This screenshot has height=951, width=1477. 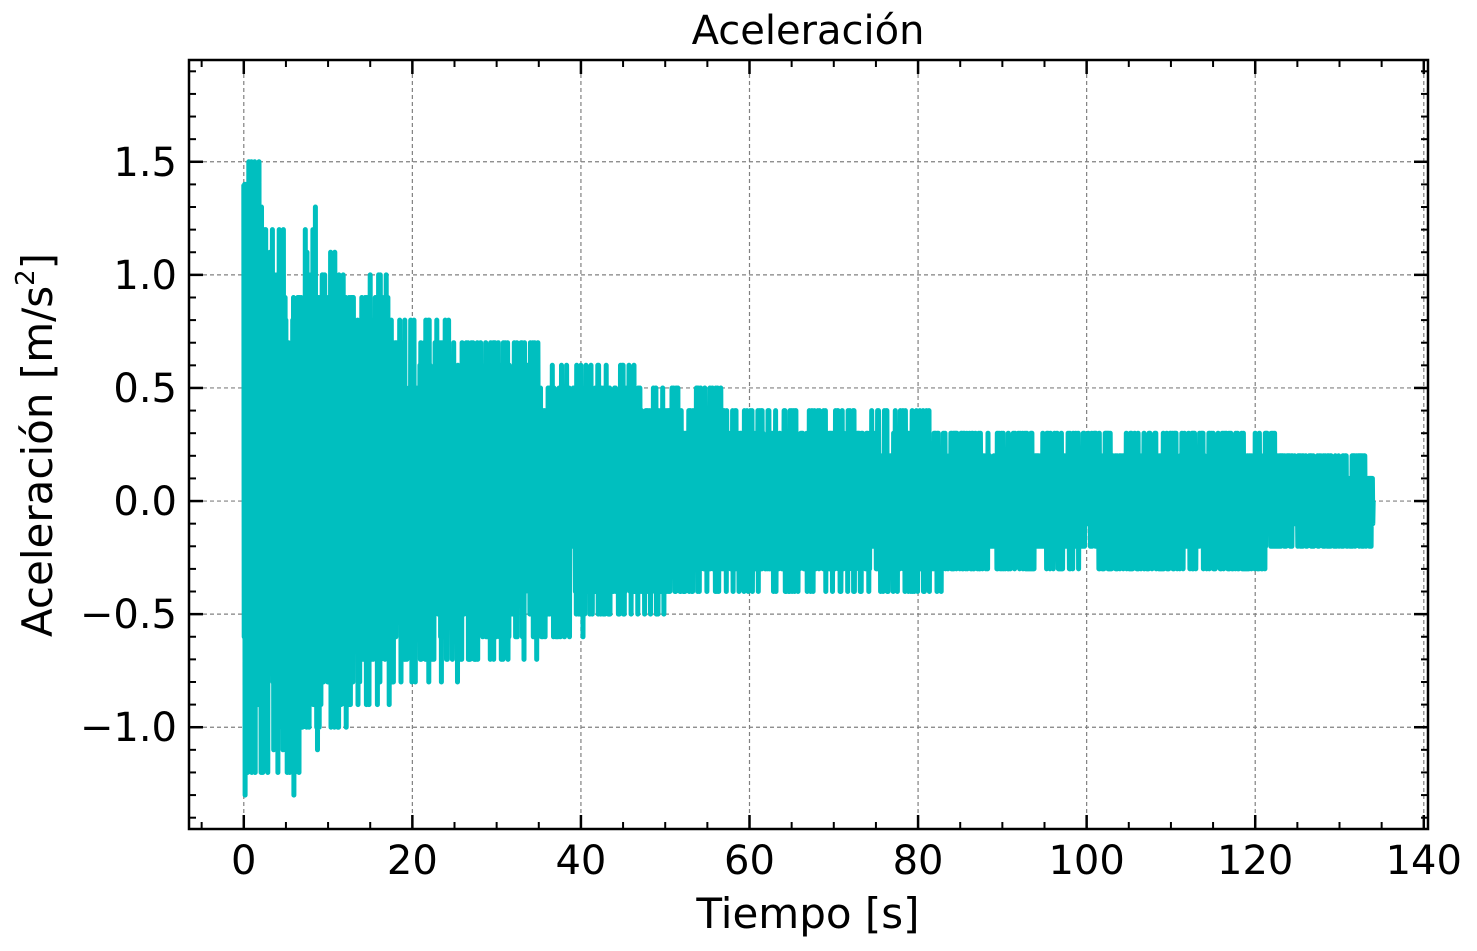 What do you see at coordinates (807, 913) in the screenshot?
I see `x-axis-label: Tiempo [s]` at bounding box center [807, 913].